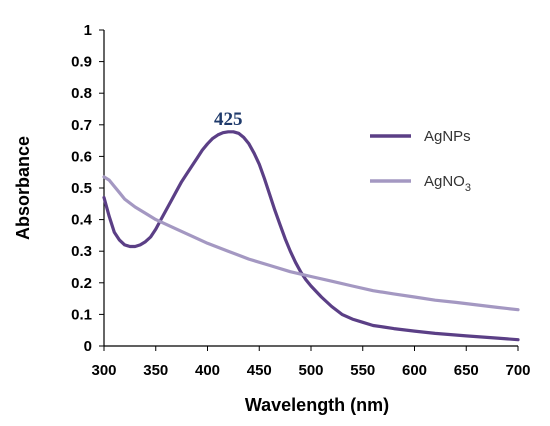  I want to click on y-tick-label: 0.3, so click(81, 251).